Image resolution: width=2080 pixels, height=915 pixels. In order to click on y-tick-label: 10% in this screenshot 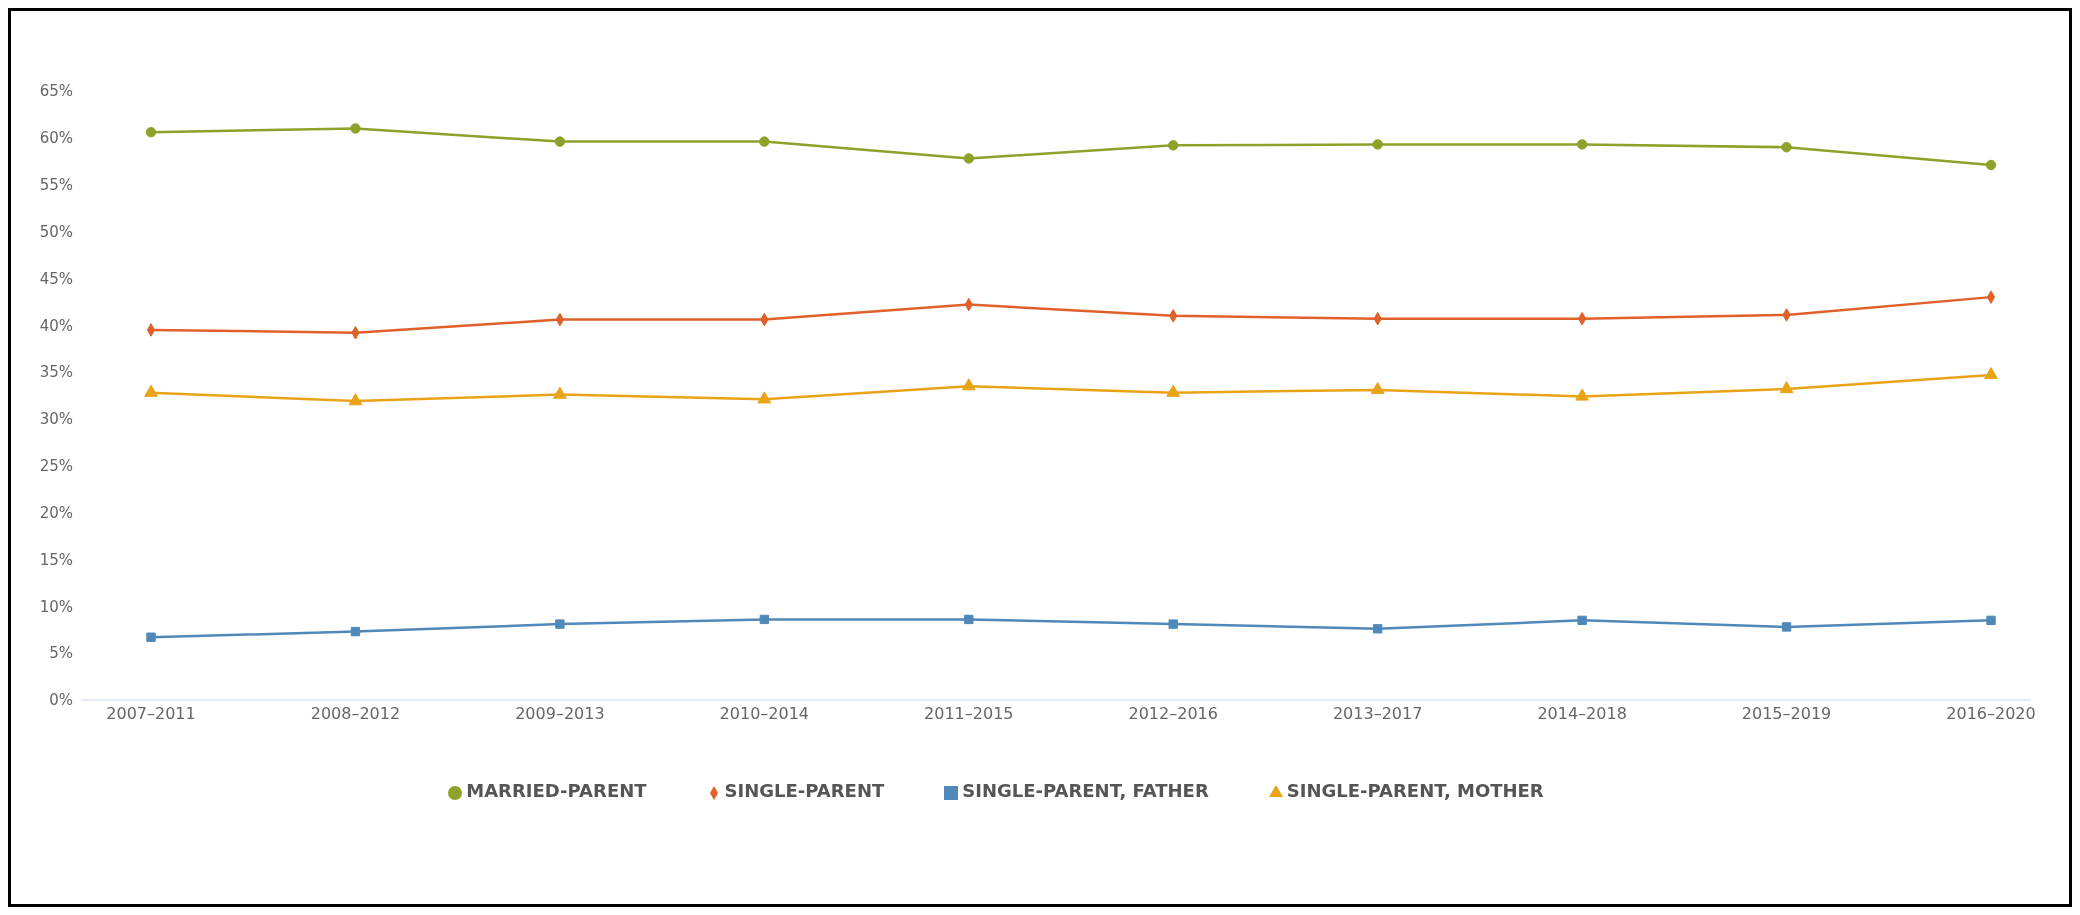, I will do `click(56, 606)`.